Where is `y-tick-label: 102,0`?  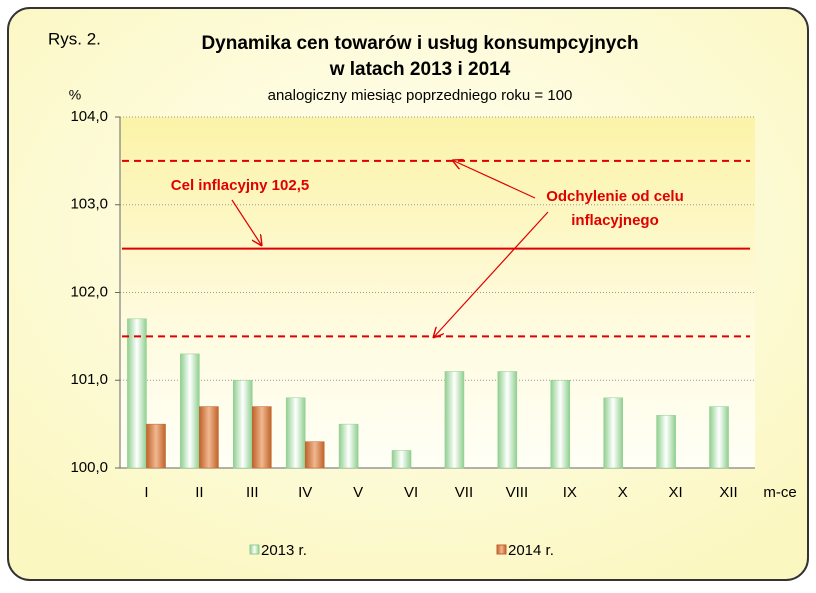
y-tick-label: 102,0 is located at coordinates (89, 291).